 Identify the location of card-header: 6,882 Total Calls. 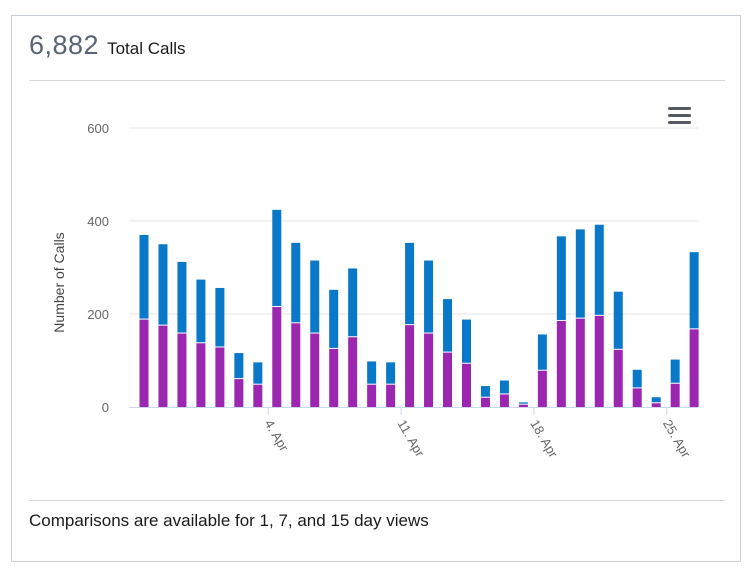
(107, 45).